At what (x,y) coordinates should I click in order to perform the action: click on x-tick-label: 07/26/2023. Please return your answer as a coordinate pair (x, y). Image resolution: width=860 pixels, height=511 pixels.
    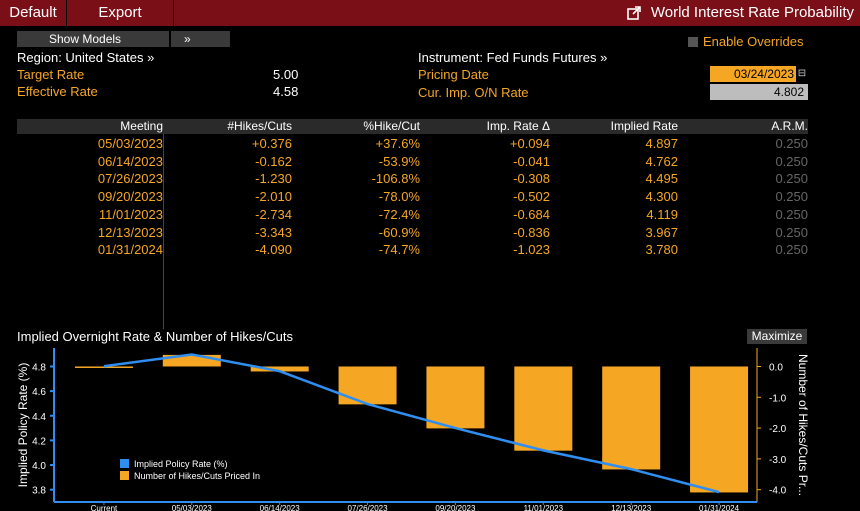
    Looking at the image, I should click on (368, 507).